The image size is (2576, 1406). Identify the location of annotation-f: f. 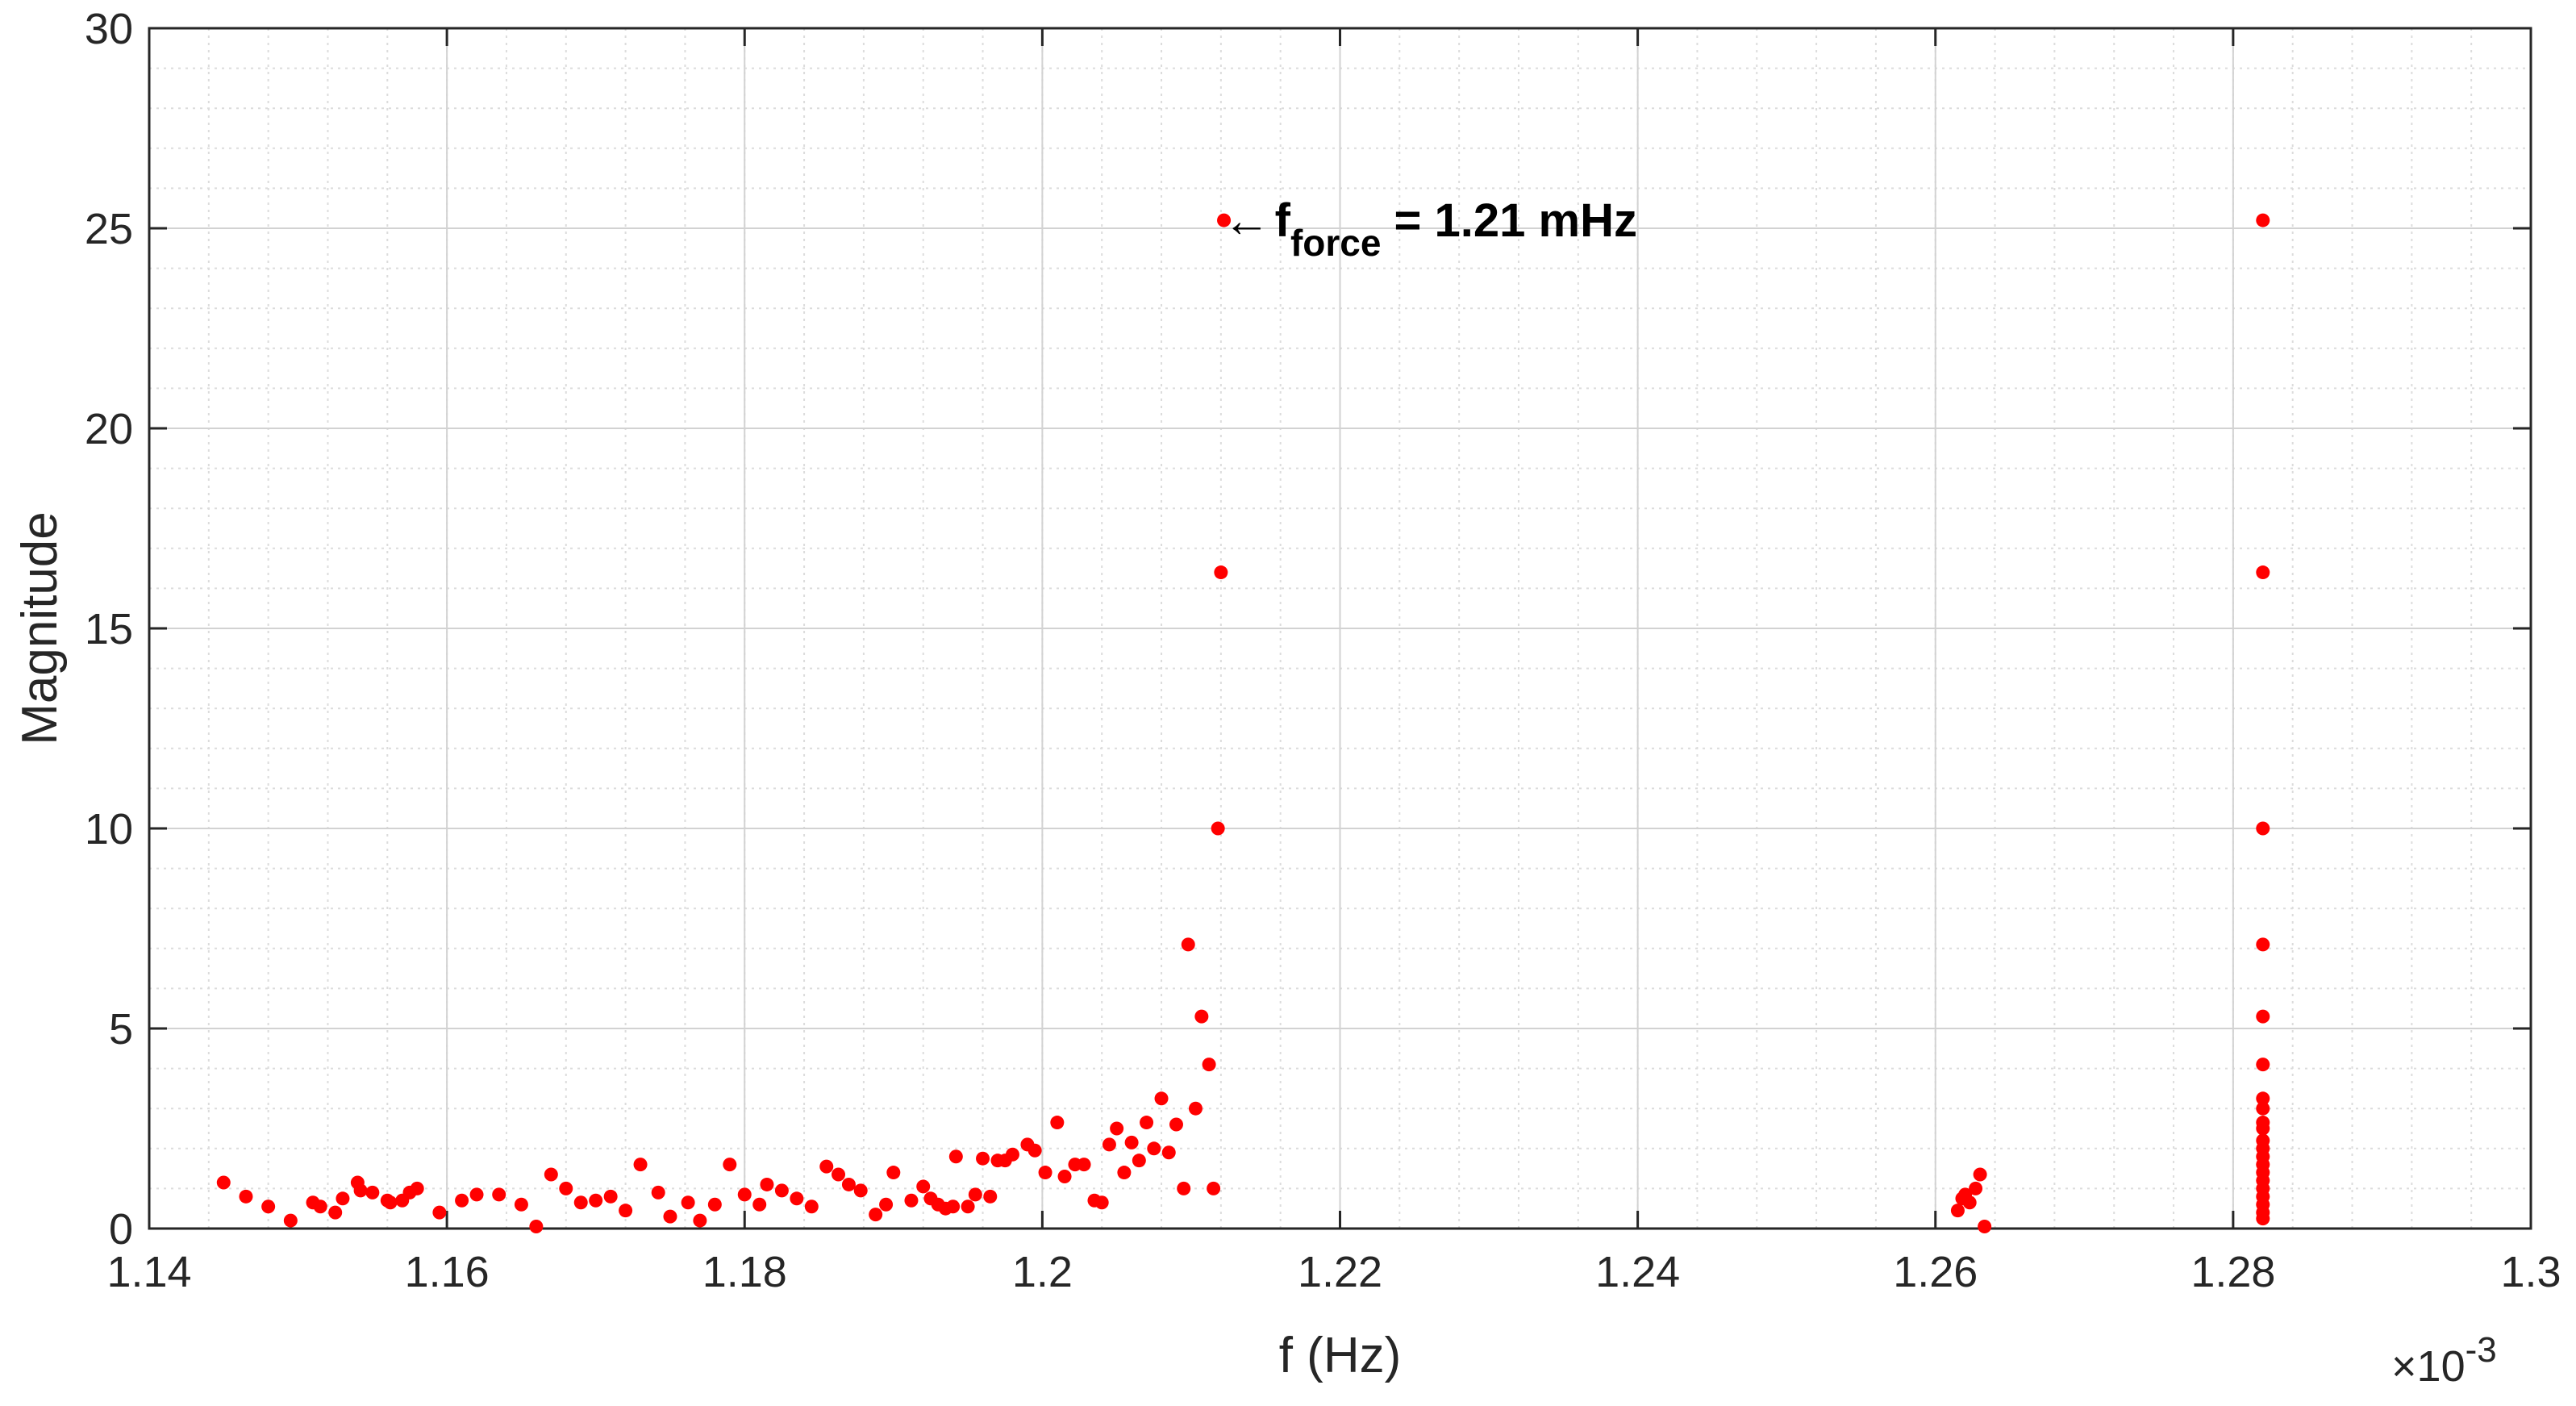
(1283, 221).